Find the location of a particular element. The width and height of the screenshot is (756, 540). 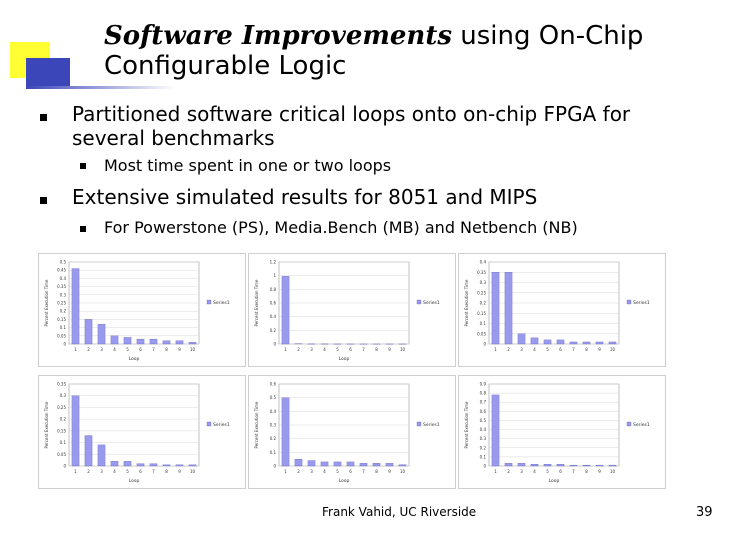

y-tick-label: 0.8 is located at coordinates (483, 393).